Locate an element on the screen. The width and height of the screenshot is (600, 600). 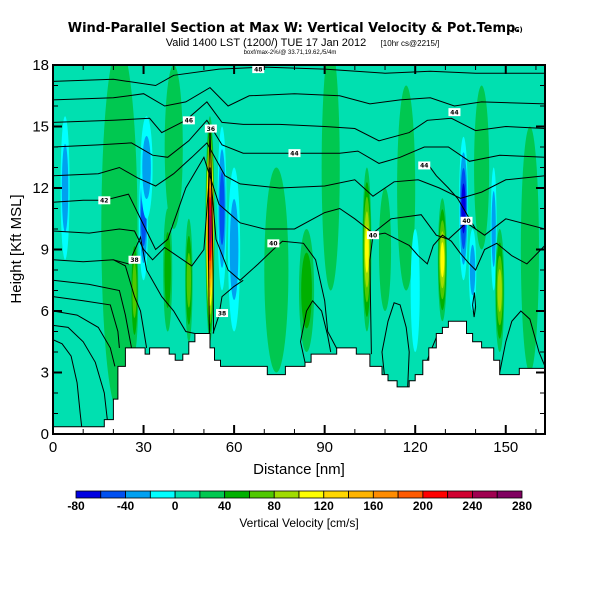
colorbar-tick-label: 40 is located at coordinates (225, 506).